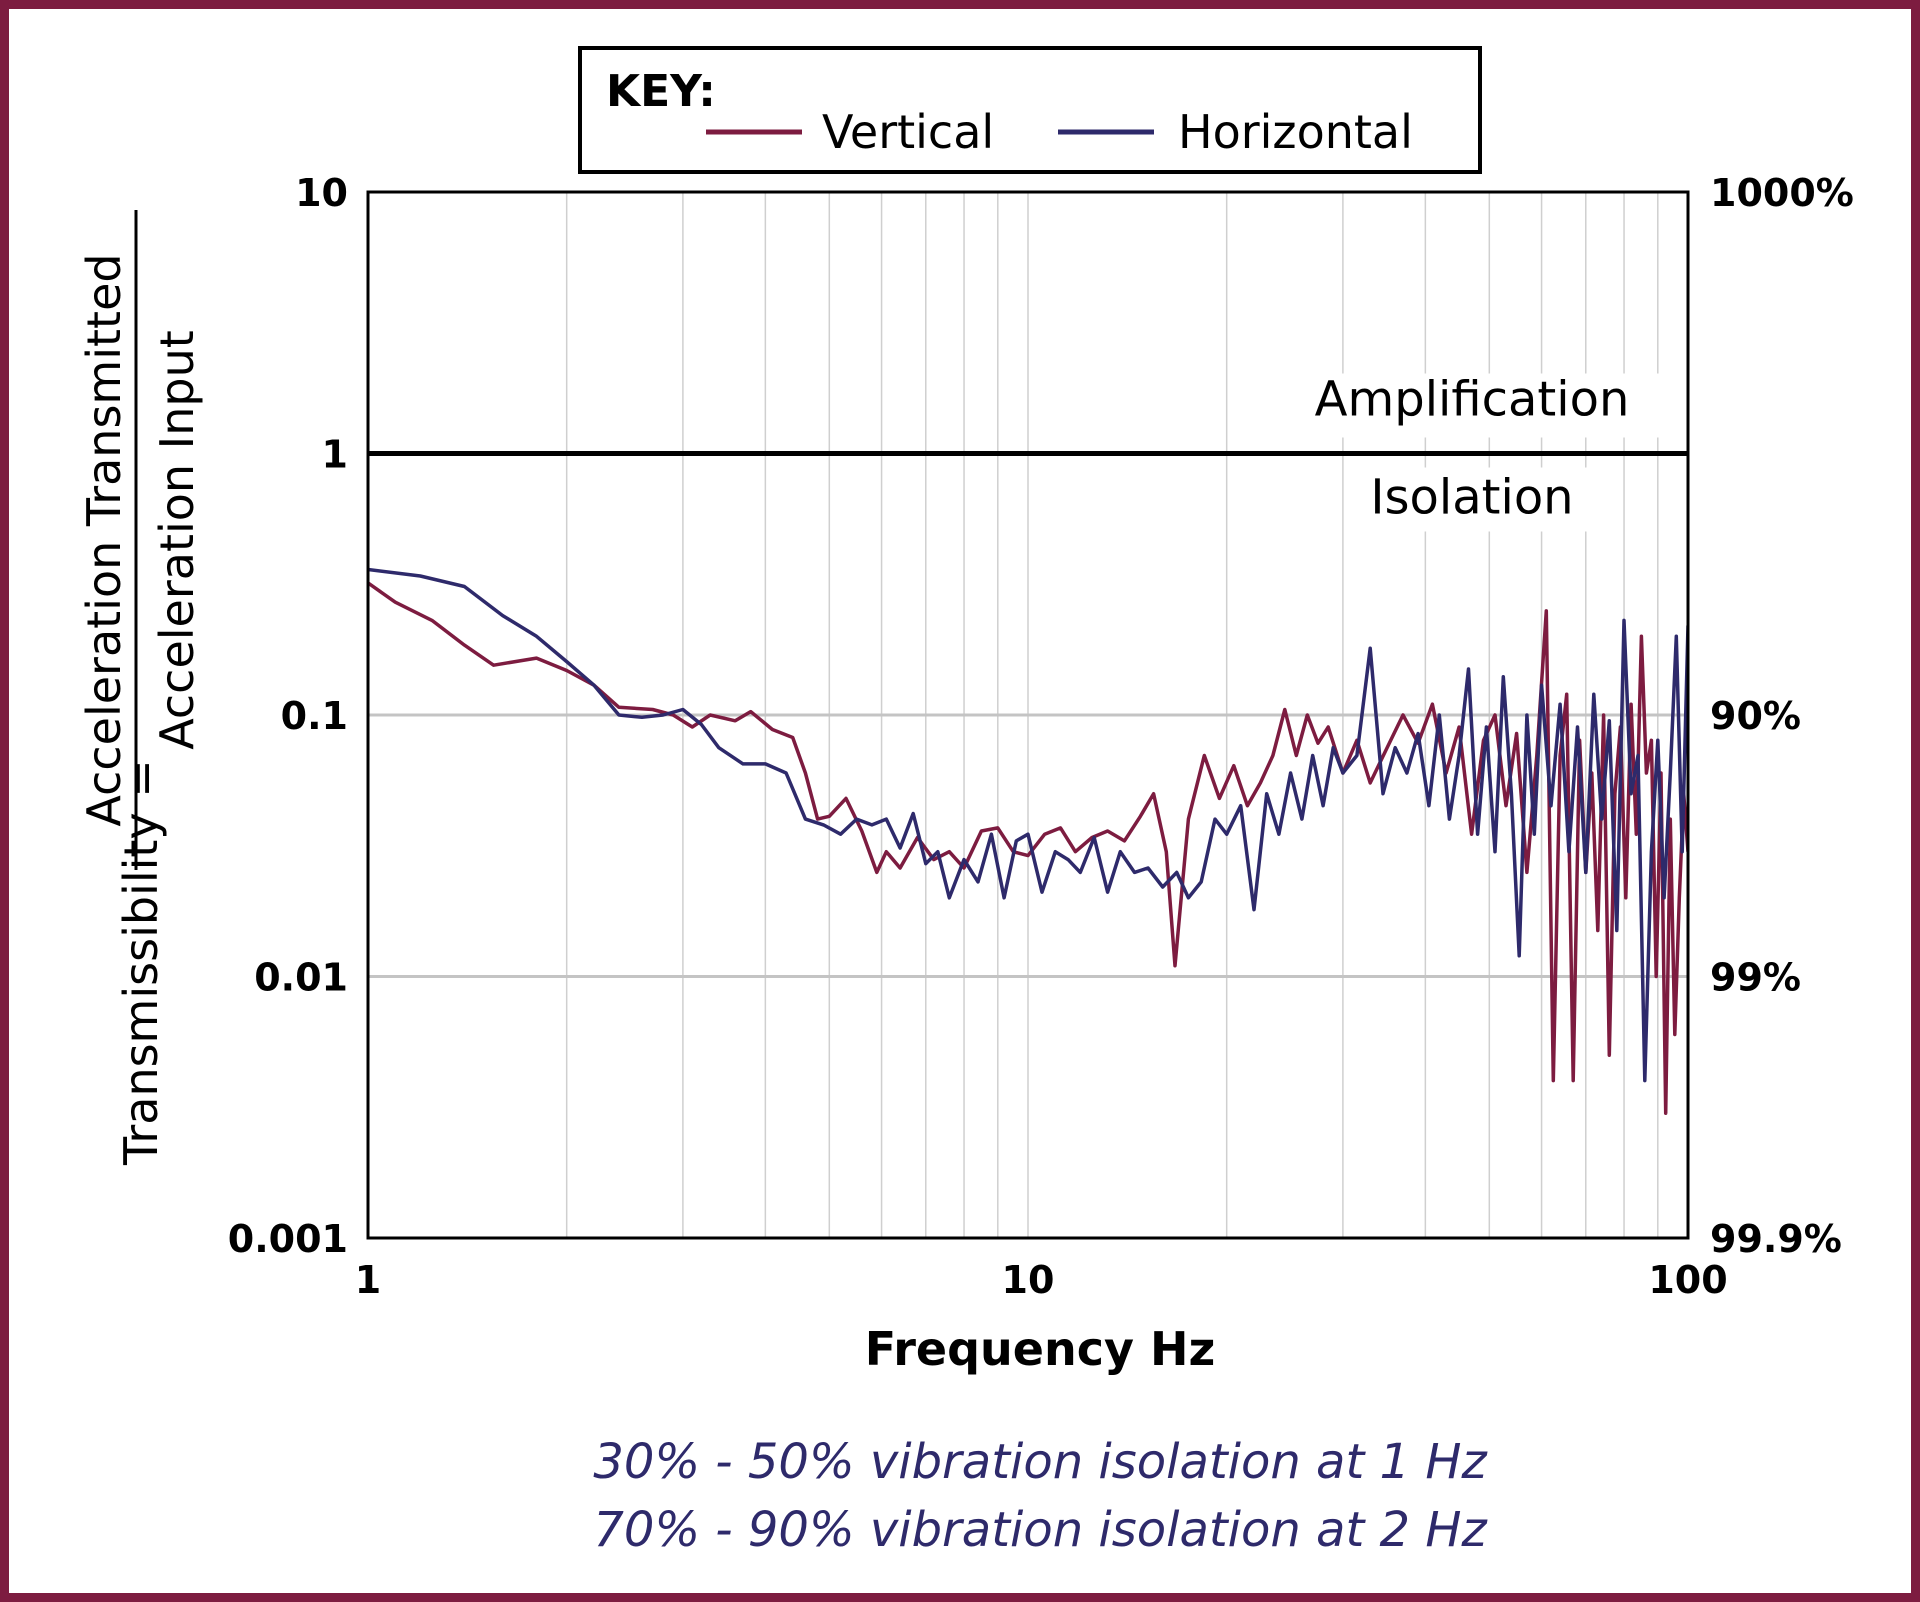  Describe the element at coordinates (1472, 400) in the screenshot. I see `amplification-label: Amplification` at that location.